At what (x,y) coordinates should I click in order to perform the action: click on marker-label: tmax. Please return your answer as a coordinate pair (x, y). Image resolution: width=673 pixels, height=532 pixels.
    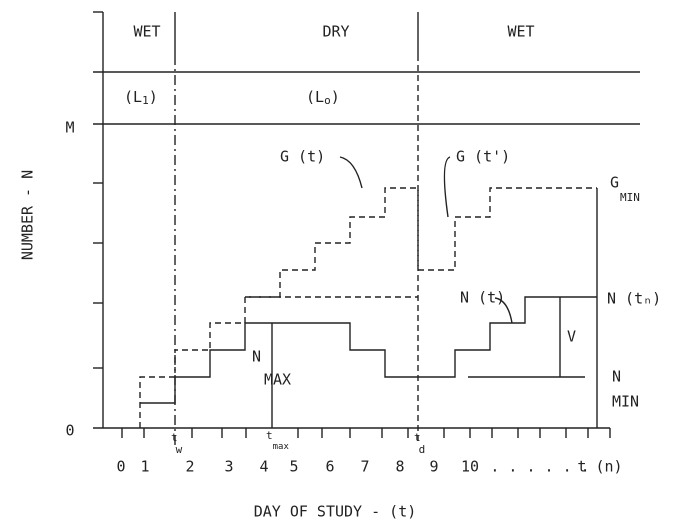
    Looking at the image, I should click on (277, 440).